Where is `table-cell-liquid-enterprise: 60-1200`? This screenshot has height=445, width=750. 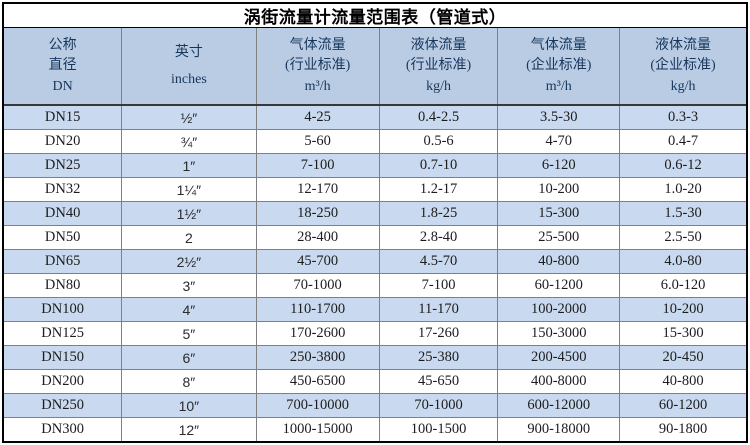 table-cell-liquid-enterprise: 60-1200 is located at coordinates (682, 405).